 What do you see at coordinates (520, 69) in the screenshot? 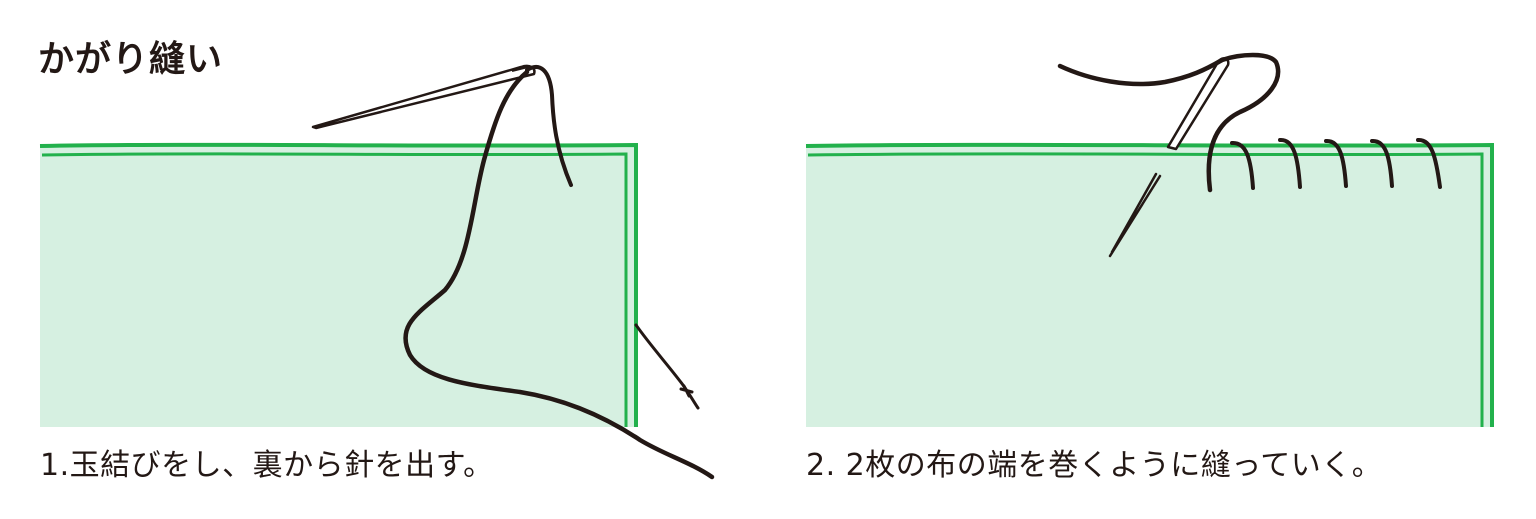
I see `needle-eye` at bounding box center [520, 69].